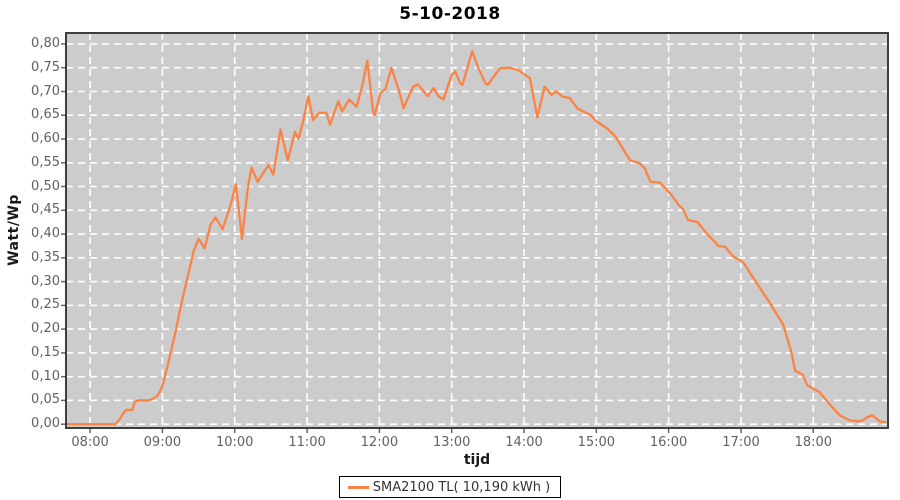 The height and width of the screenshot is (500, 900). I want to click on legend-box: SMA2100 TL( 10,190 kWh ), so click(450, 487).